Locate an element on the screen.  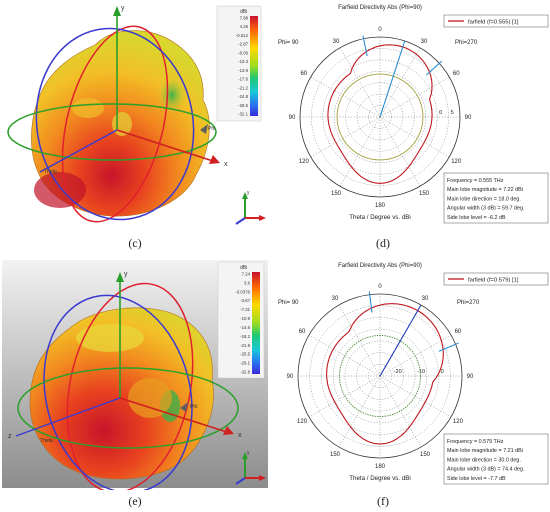
colorbar-tick-label: -10.3 is located at coordinates (243, 61).